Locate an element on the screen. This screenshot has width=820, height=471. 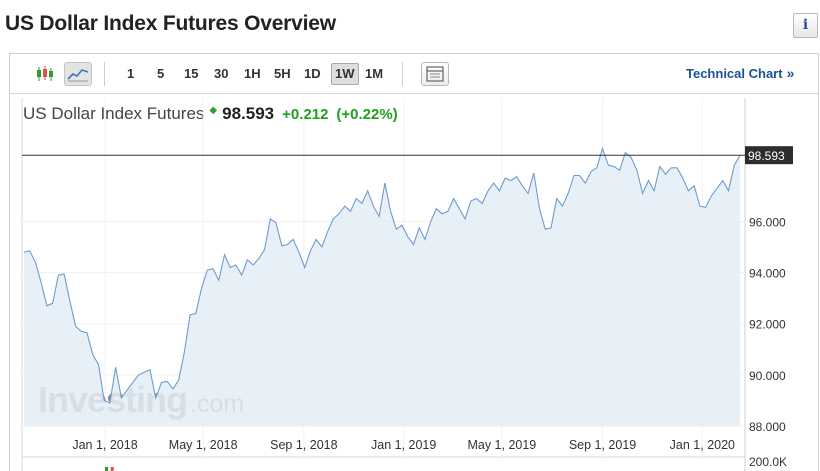
x-tick-label: Jan 1, 2019 is located at coordinates (403, 445).